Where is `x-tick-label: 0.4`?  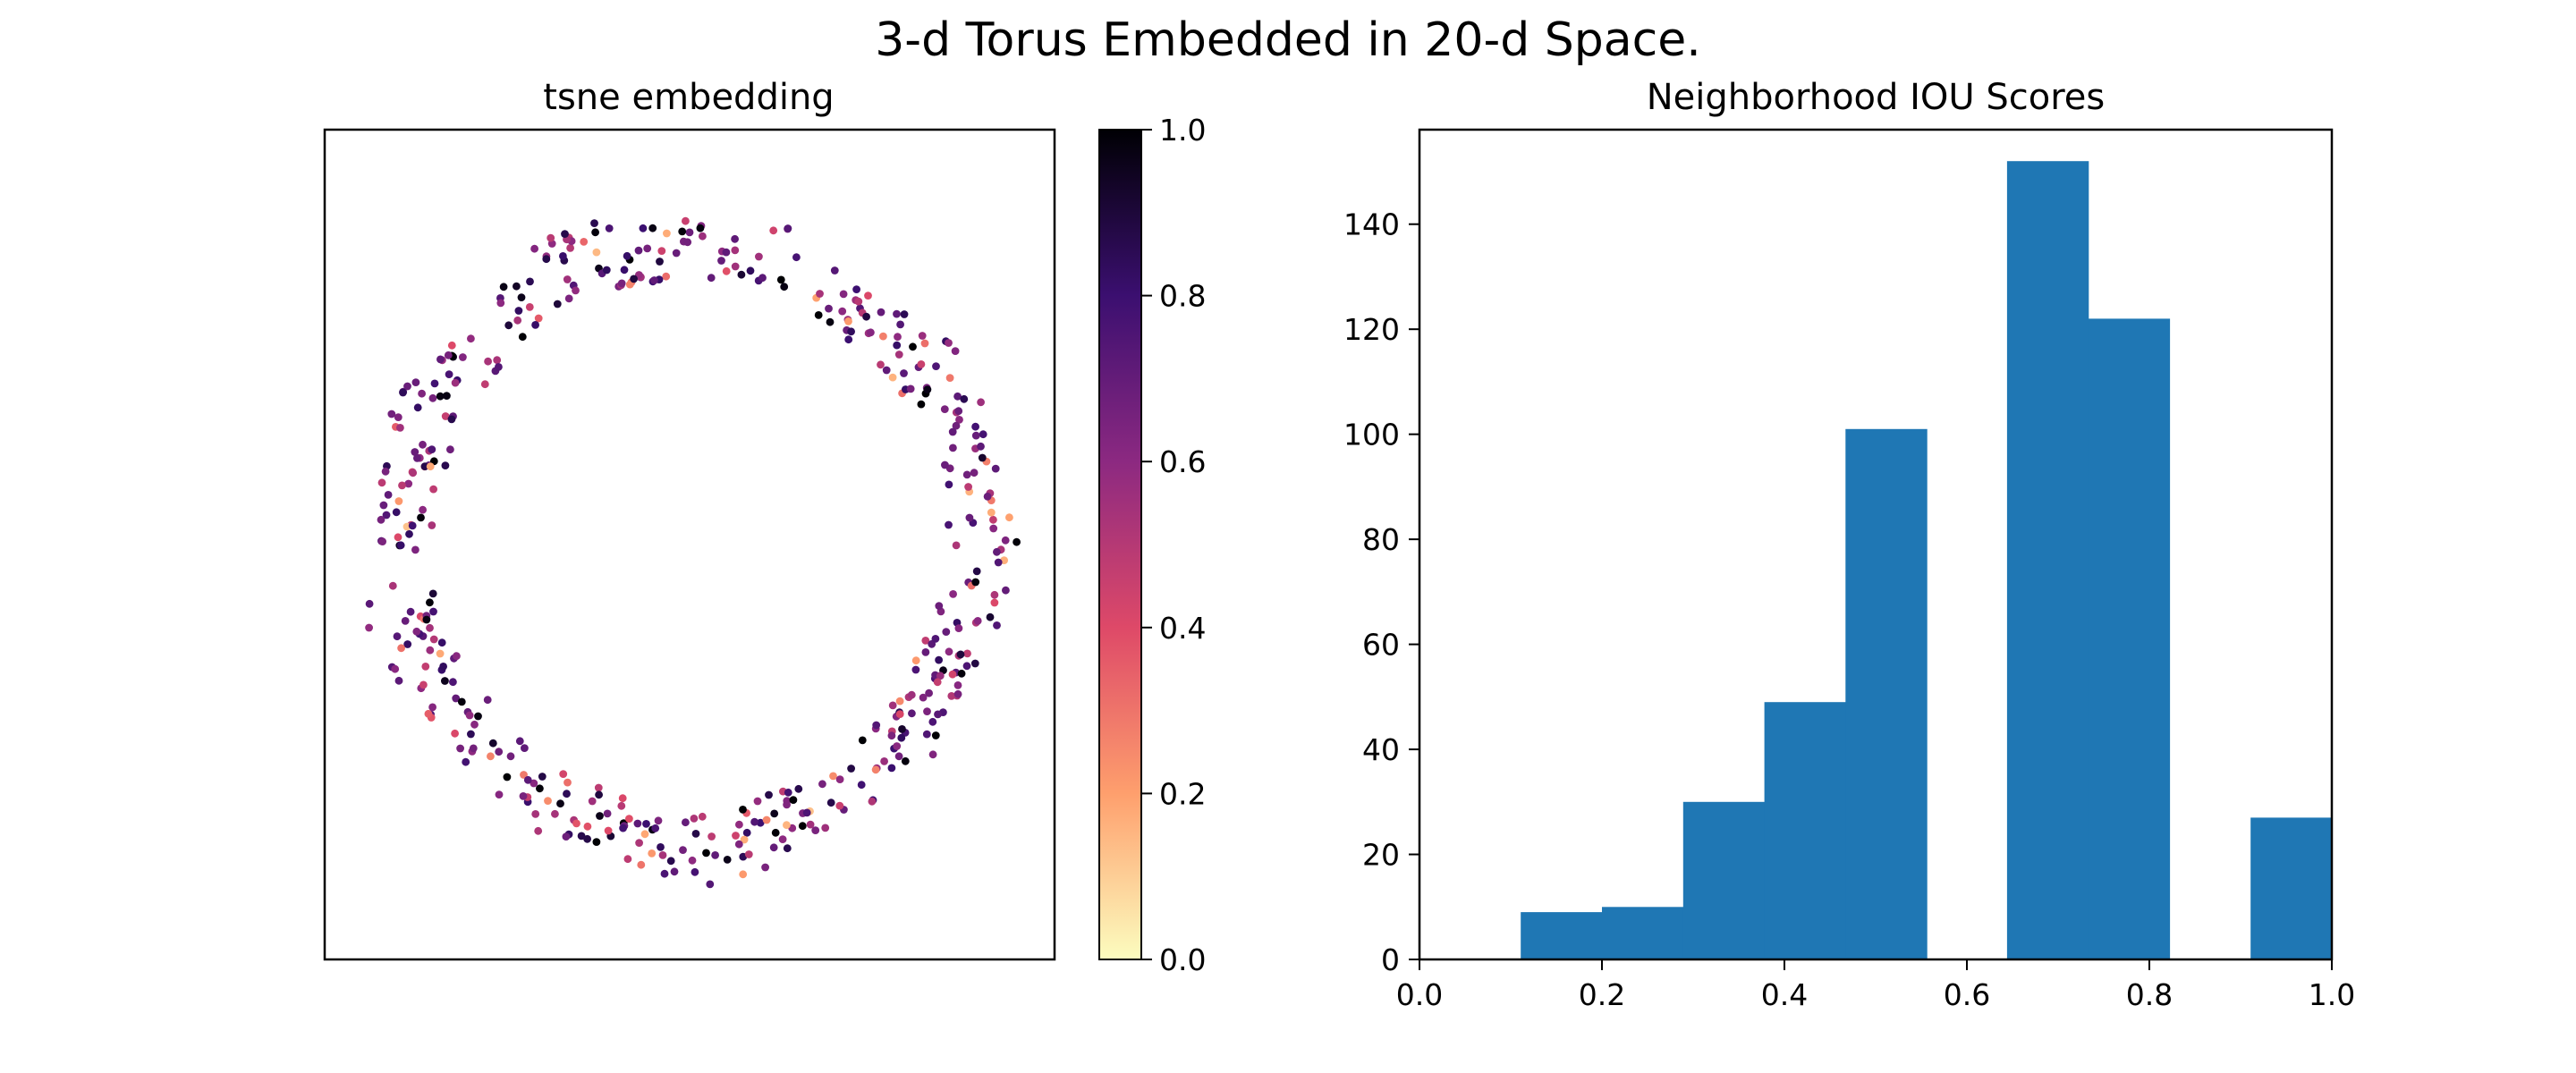 x-tick-label: 0.4 is located at coordinates (1784, 995).